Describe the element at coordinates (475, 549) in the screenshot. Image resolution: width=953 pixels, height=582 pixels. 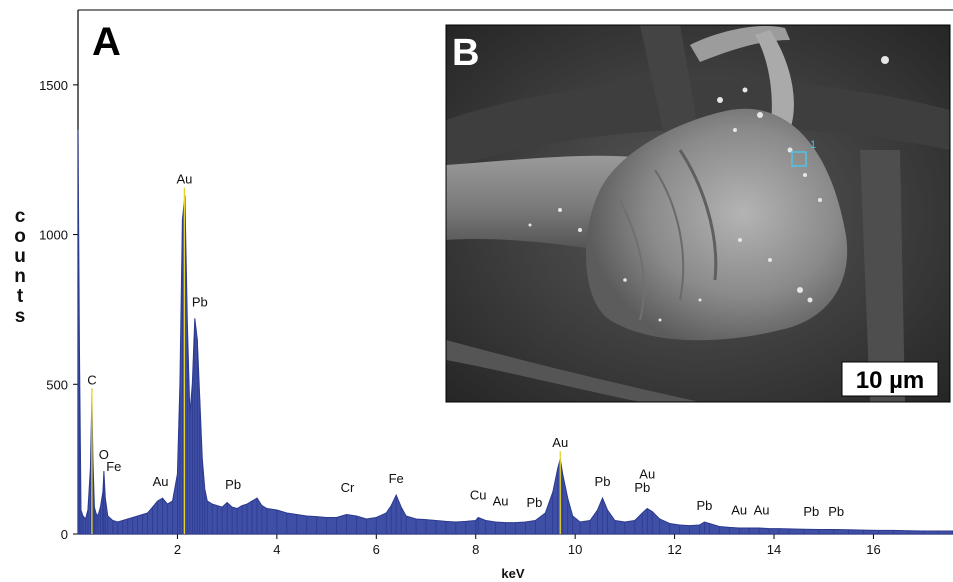
I see `x-tick-label: 8` at that location.